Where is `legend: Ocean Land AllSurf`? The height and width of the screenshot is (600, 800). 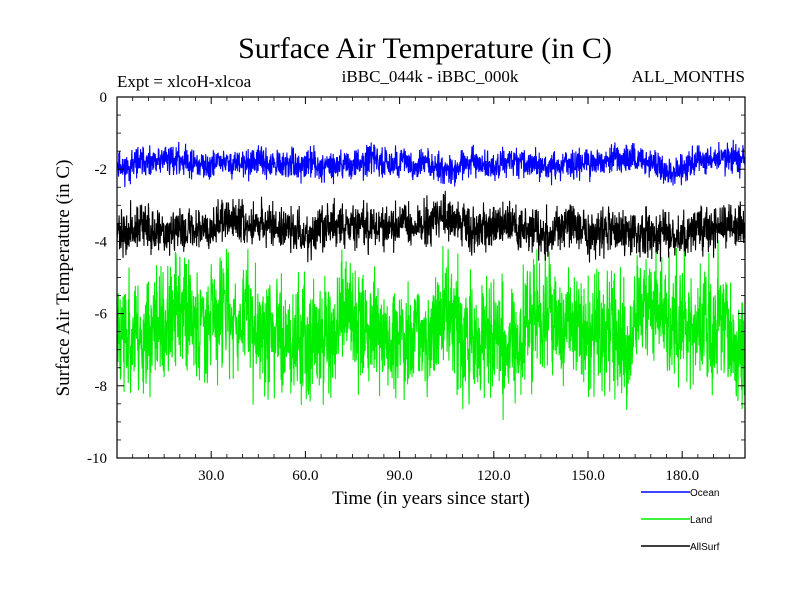
legend: Ocean Land AllSurf is located at coordinates (680, 520).